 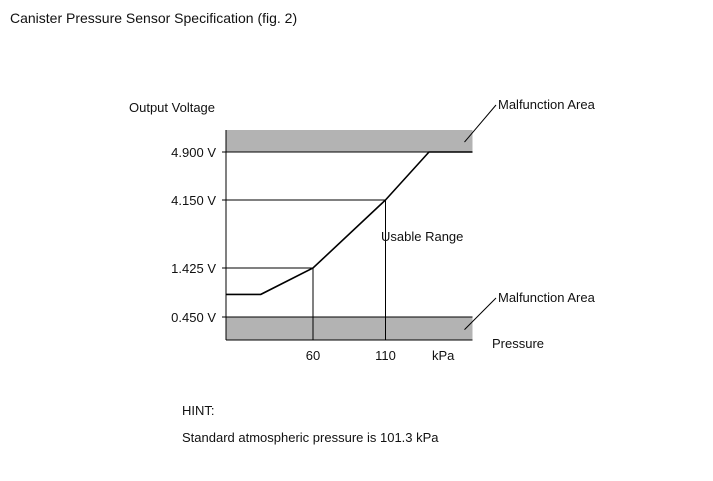 What do you see at coordinates (518, 343) in the screenshot?
I see `x-axis-title: Pressure` at bounding box center [518, 343].